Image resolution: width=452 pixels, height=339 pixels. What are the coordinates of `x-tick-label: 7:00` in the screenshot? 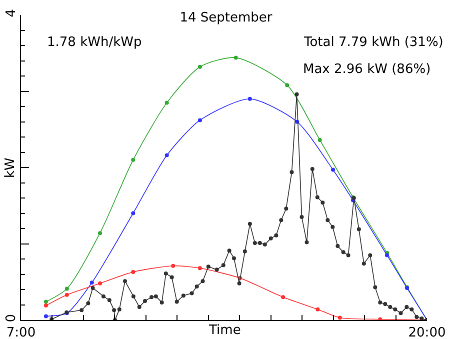 It's located at (21, 332).